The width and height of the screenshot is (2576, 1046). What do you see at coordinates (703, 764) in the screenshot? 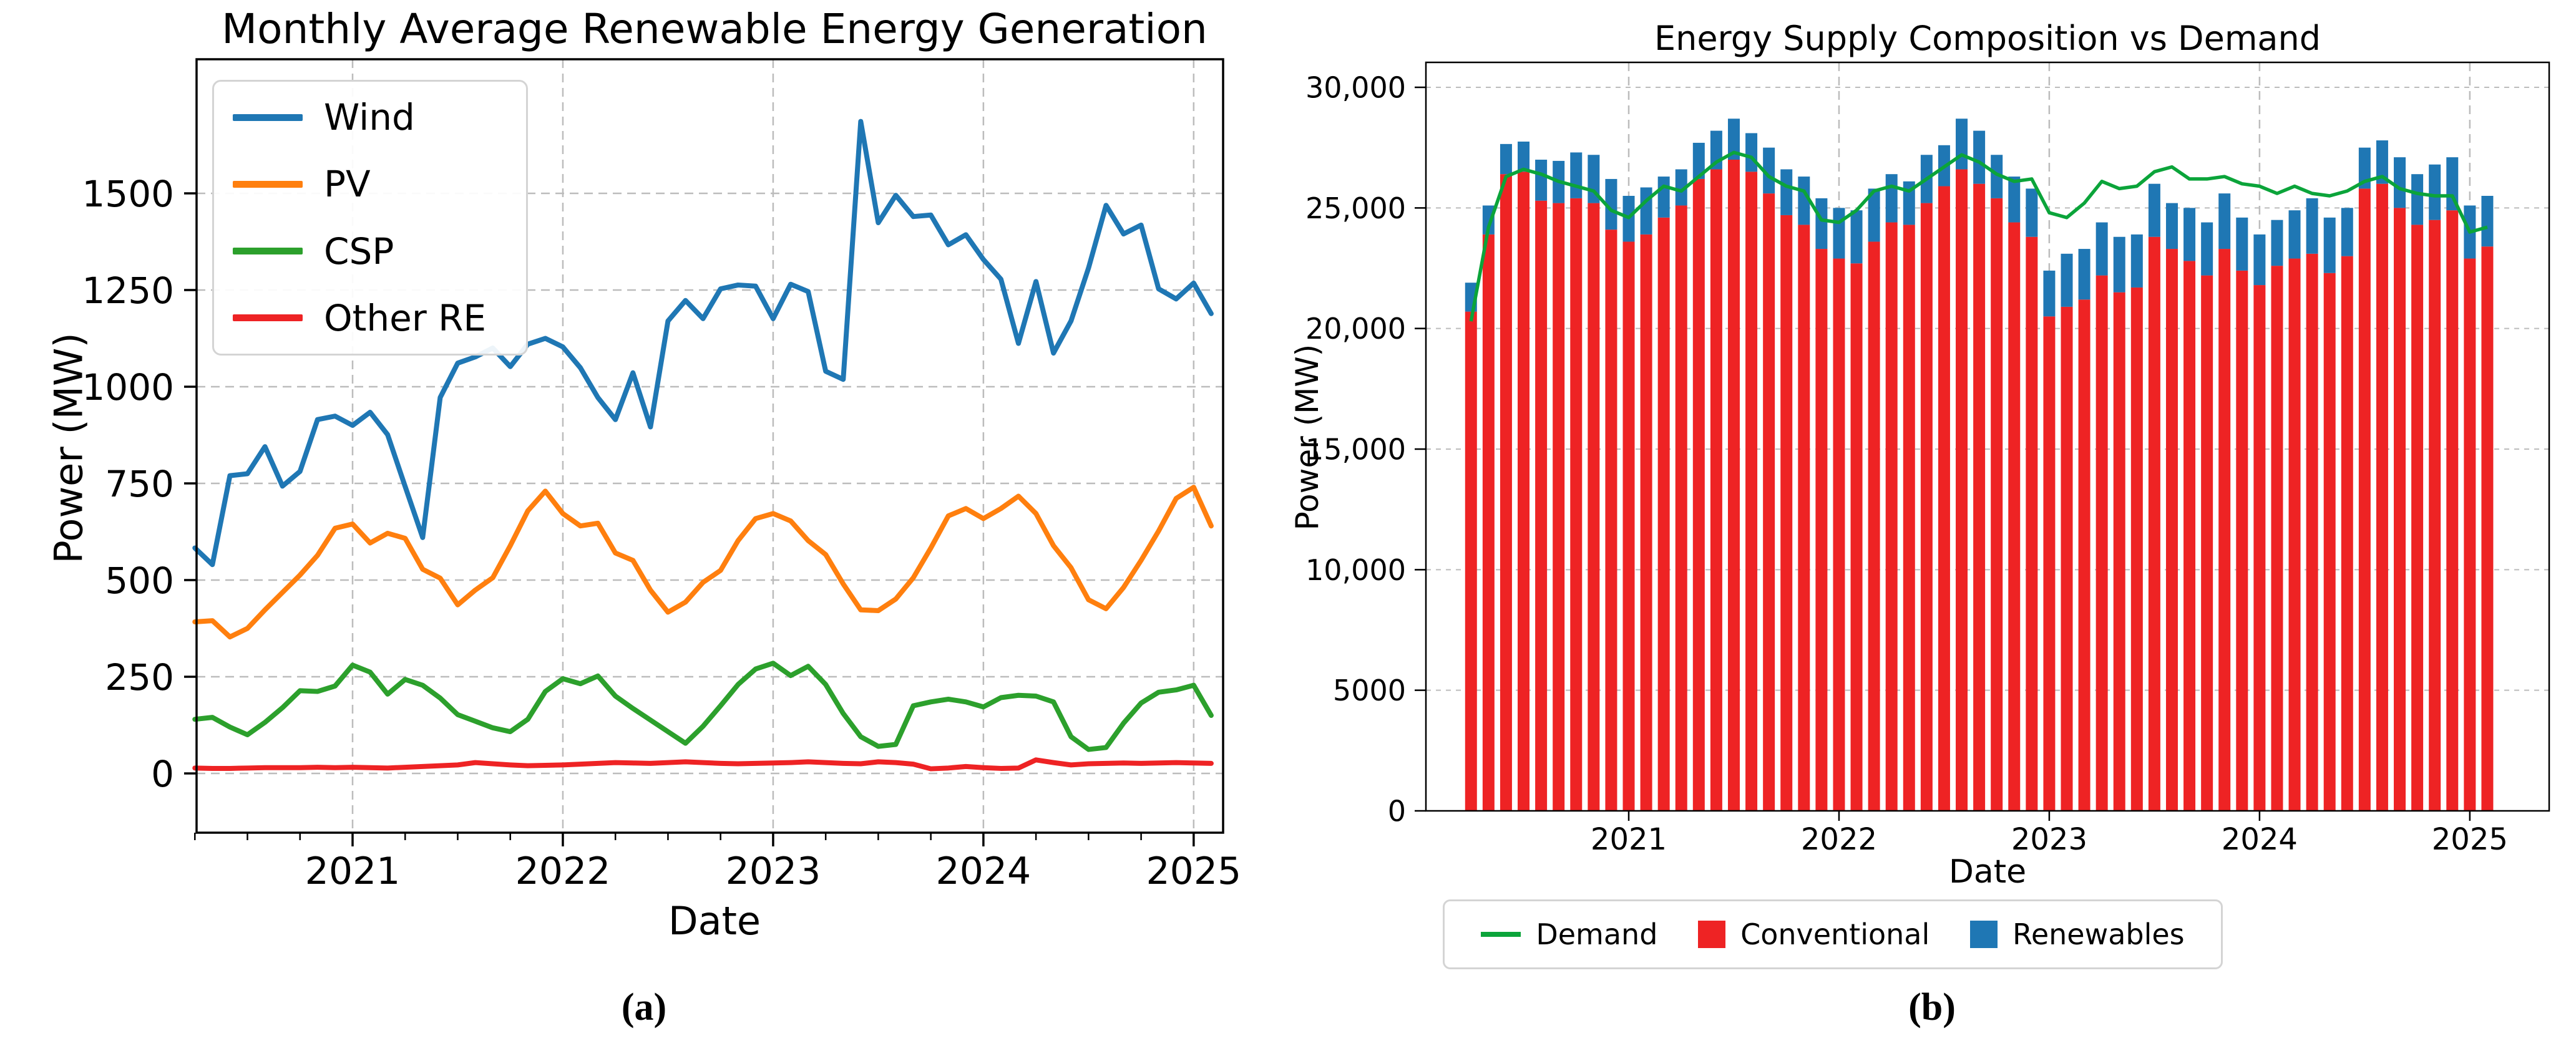
I see `other-re-series-line` at bounding box center [703, 764].